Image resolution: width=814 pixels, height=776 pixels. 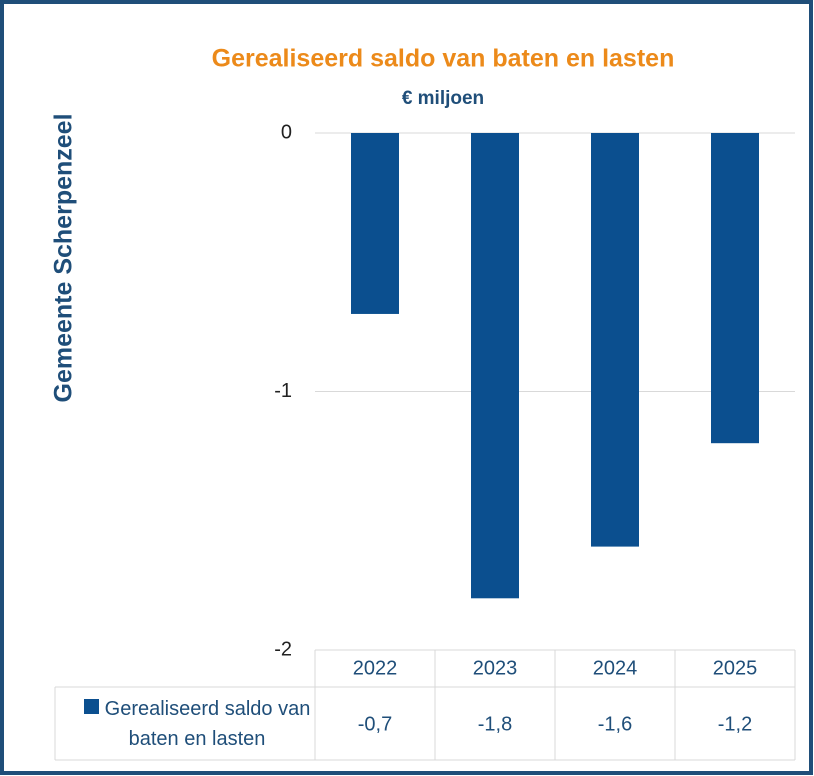 I want to click on table-value: -1,2, so click(x=735, y=724).